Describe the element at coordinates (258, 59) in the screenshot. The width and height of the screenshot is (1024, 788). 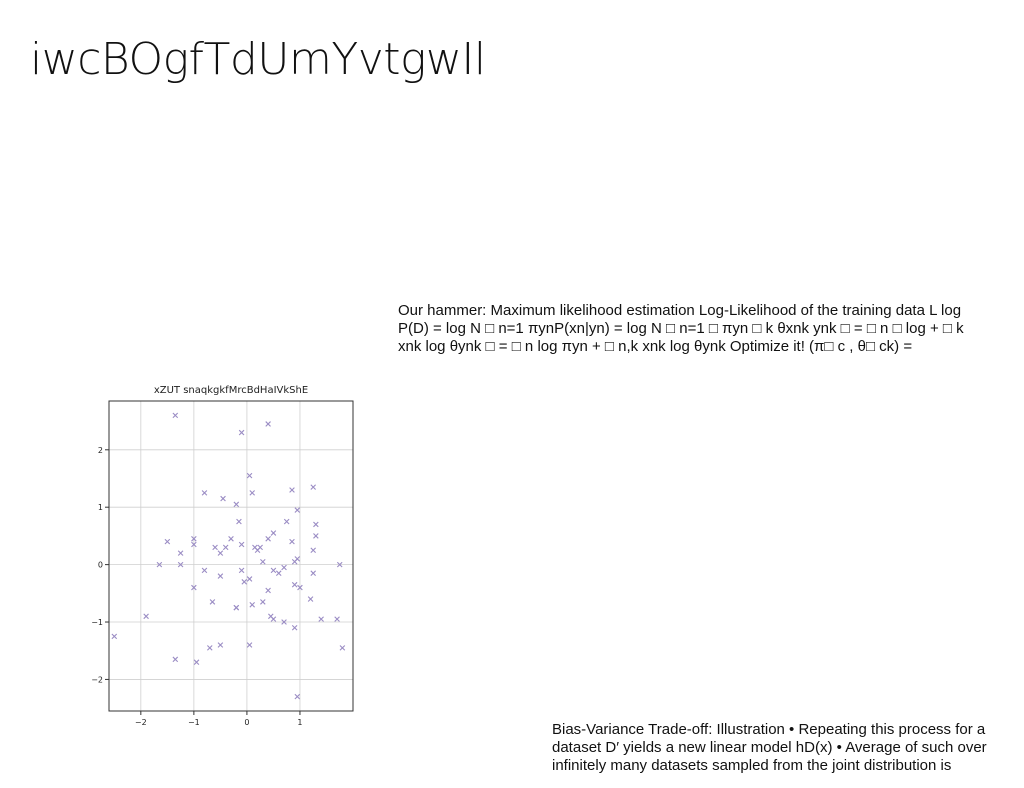
I see `slide-title: iwcBOgfTdUmYvtgwIl` at that location.